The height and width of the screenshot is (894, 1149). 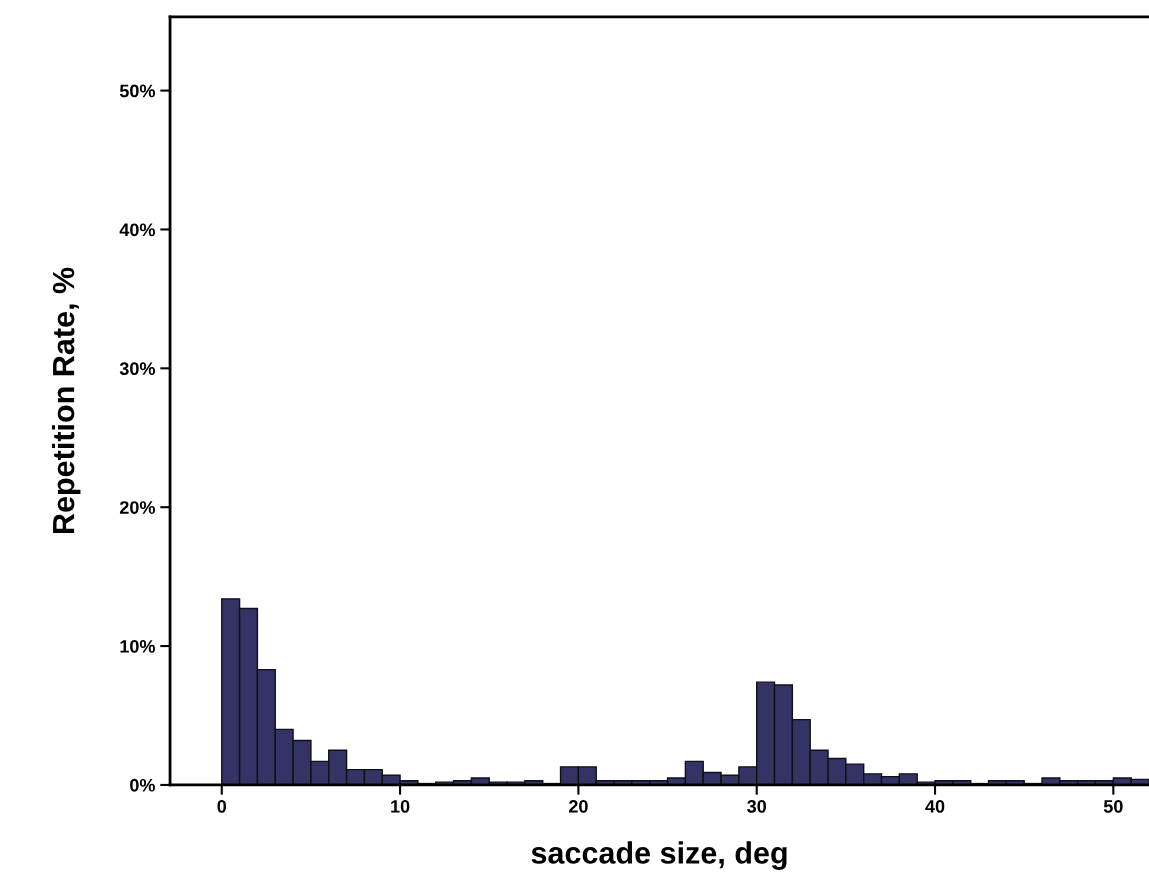 I want to click on y-tick-label: 10%, so click(x=137, y=646).